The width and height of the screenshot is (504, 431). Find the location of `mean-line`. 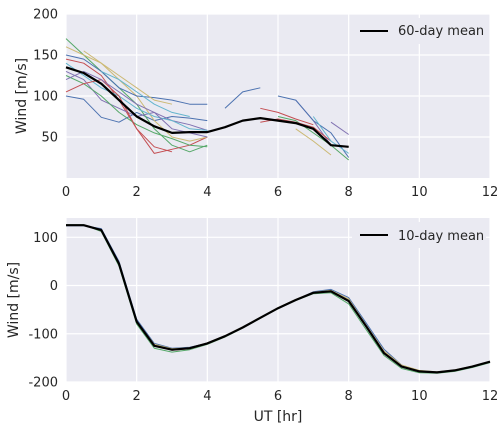

mean-line is located at coordinates (207, 107).